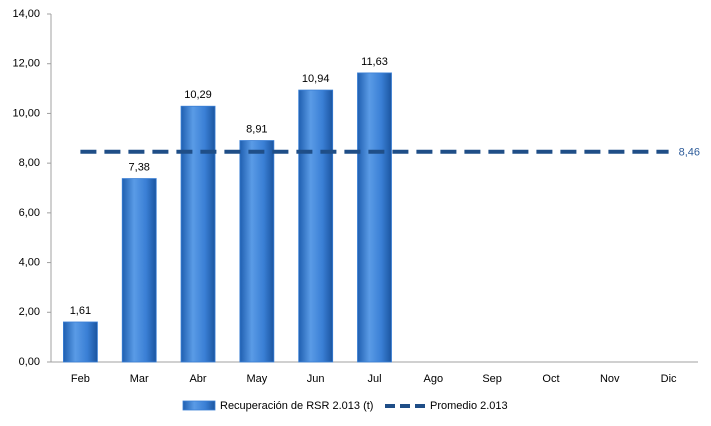  What do you see at coordinates (296, 406) in the screenshot?
I see `legend-label: Recuperación de RSR 2.013 (t)` at bounding box center [296, 406].